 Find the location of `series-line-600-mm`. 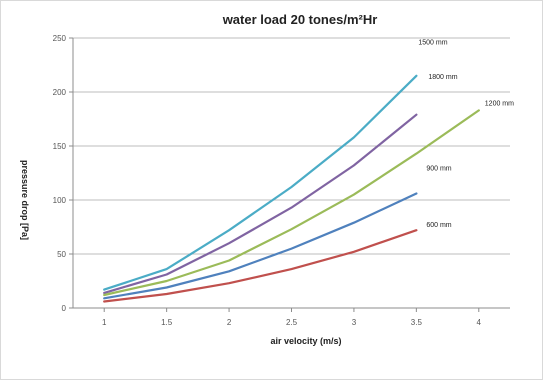

series-line-600-mm is located at coordinates (260, 266).